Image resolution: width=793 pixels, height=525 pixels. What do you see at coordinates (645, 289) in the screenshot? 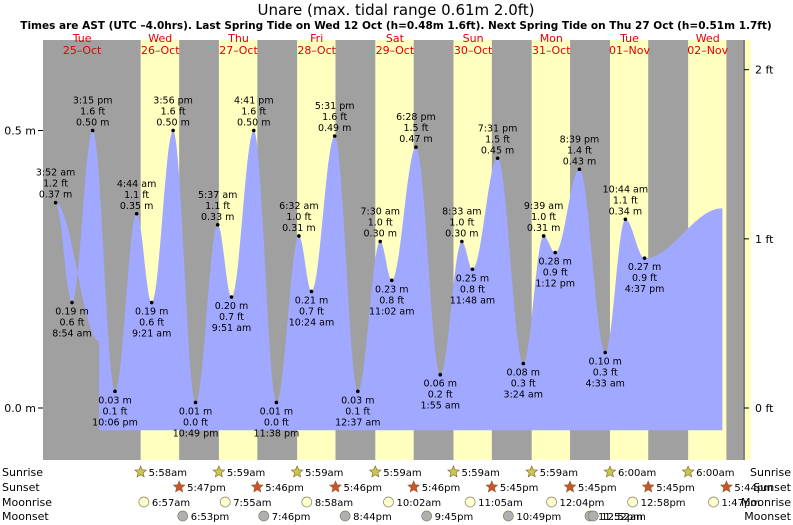
I see `low-tide-label: 4:37 pm` at bounding box center [645, 289].